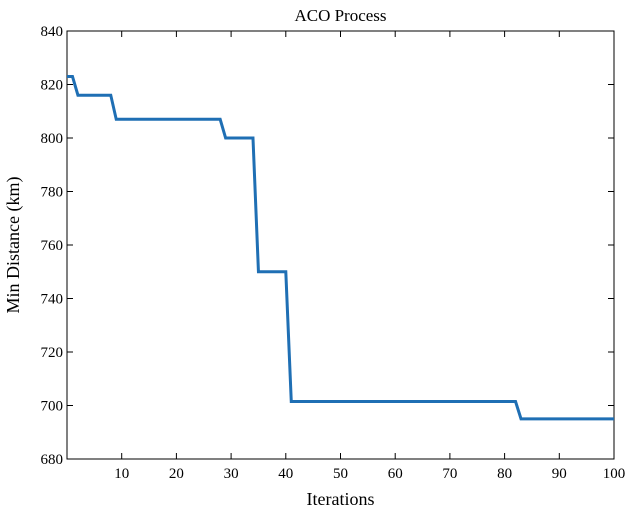  What do you see at coordinates (449, 474) in the screenshot?
I see `x-tick-label: 70` at bounding box center [449, 474].